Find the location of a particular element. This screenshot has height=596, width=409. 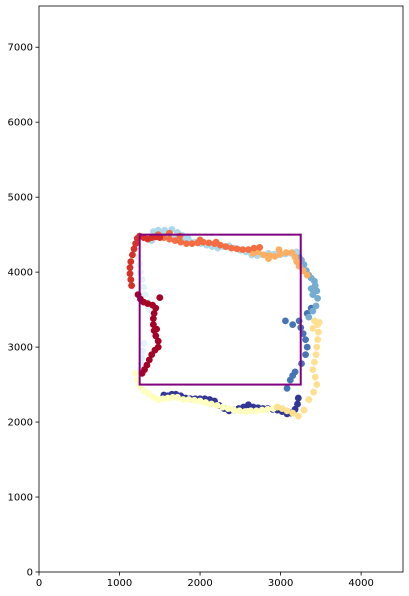

x-tick-label: 1000 is located at coordinates (119, 583).